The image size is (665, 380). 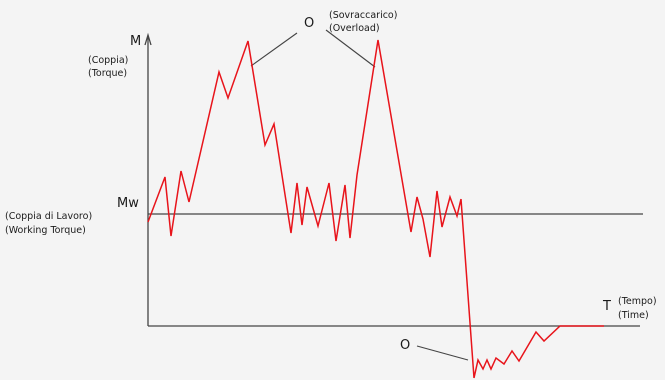 What do you see at coordinates (148, 39) in the screenshot?
I see `m-axis-arrow` at bounding box center [148, 39].